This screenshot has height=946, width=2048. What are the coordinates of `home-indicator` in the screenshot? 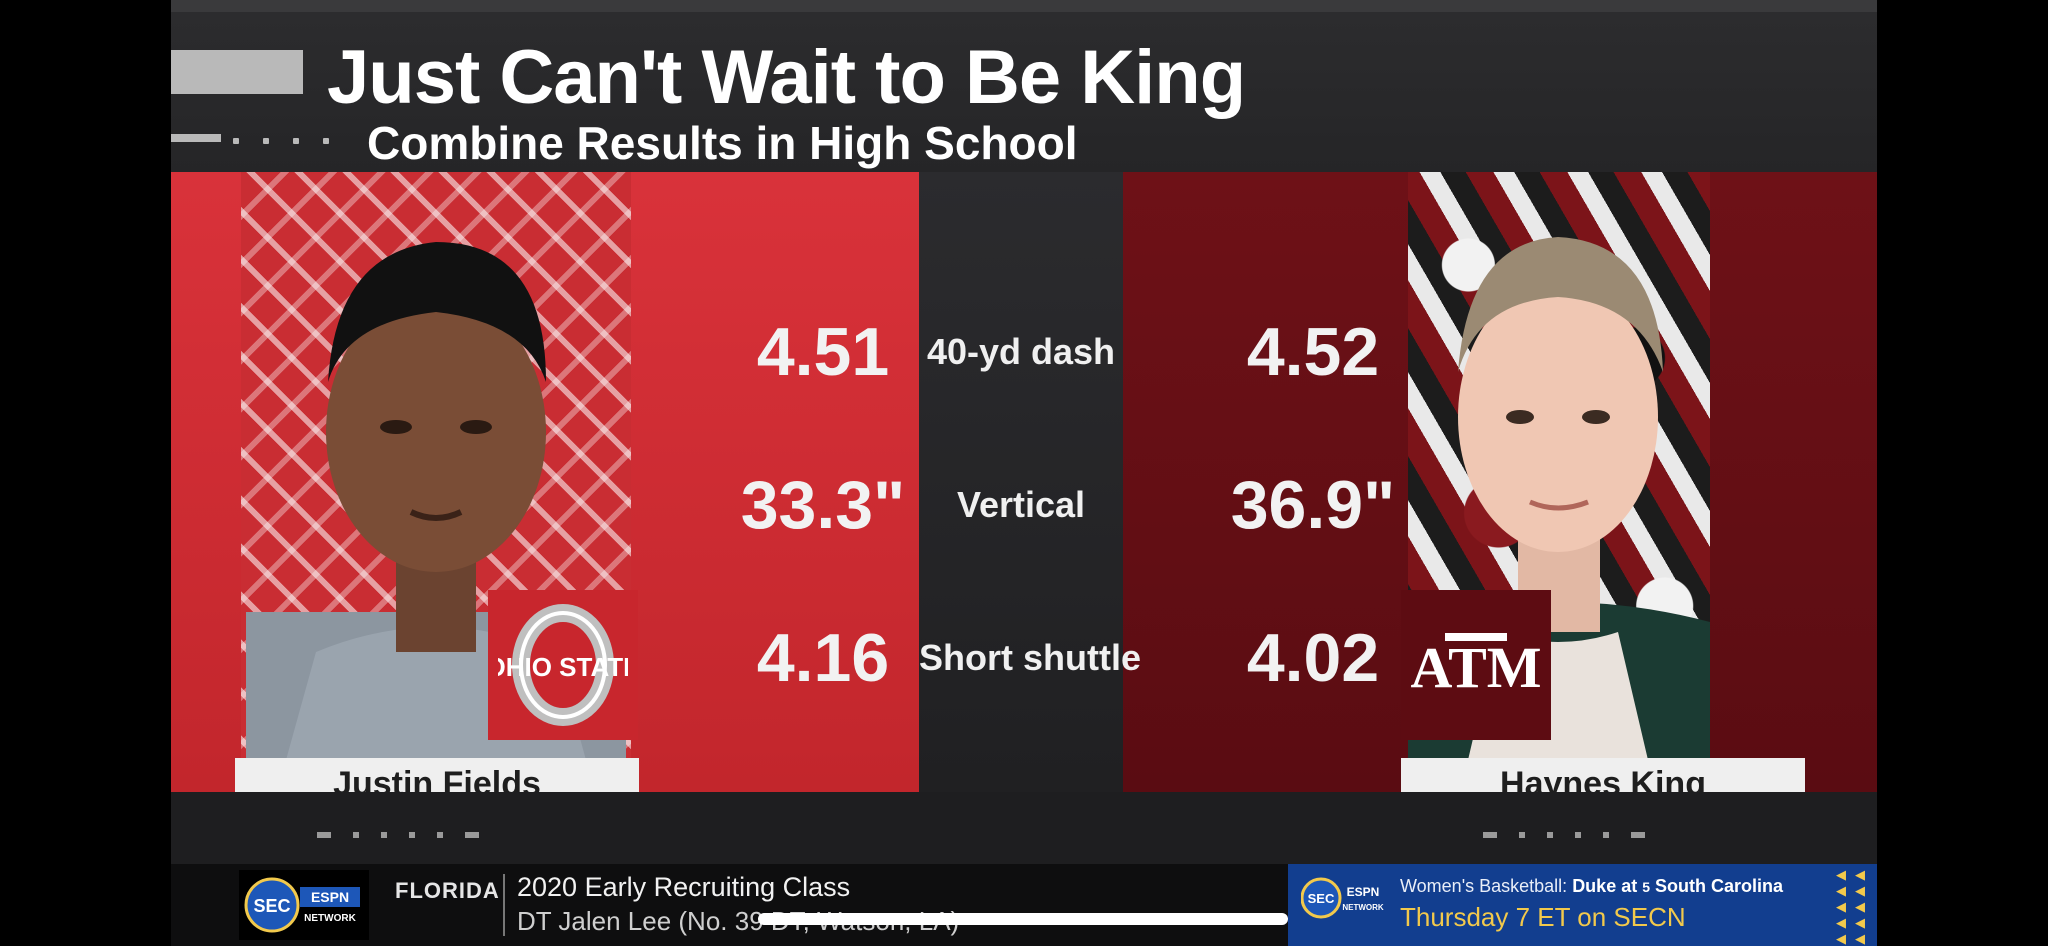 It's located at (1023, 919).